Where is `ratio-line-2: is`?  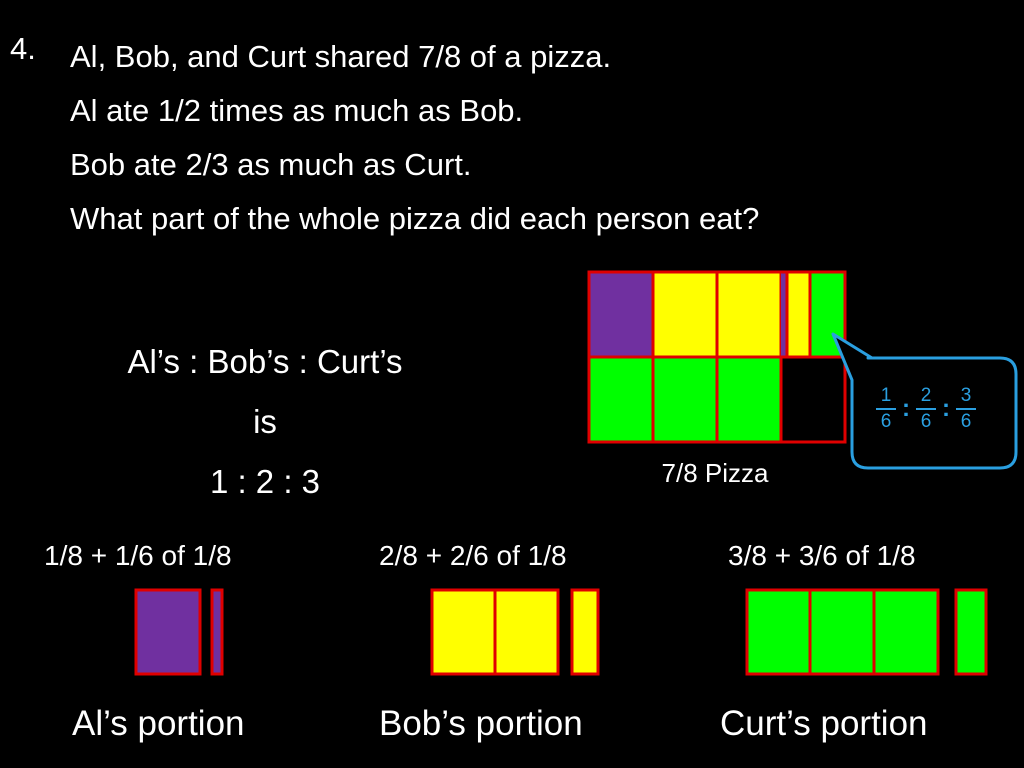
ratio-line-2: is is located at coordinates (265, 421).